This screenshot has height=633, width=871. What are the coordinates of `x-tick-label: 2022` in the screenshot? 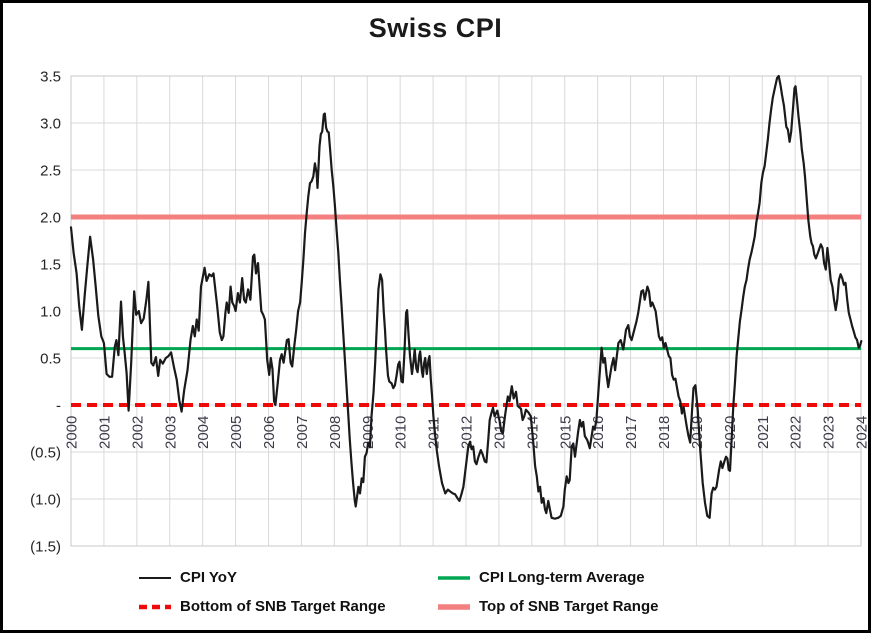 It's located at (796, 432).